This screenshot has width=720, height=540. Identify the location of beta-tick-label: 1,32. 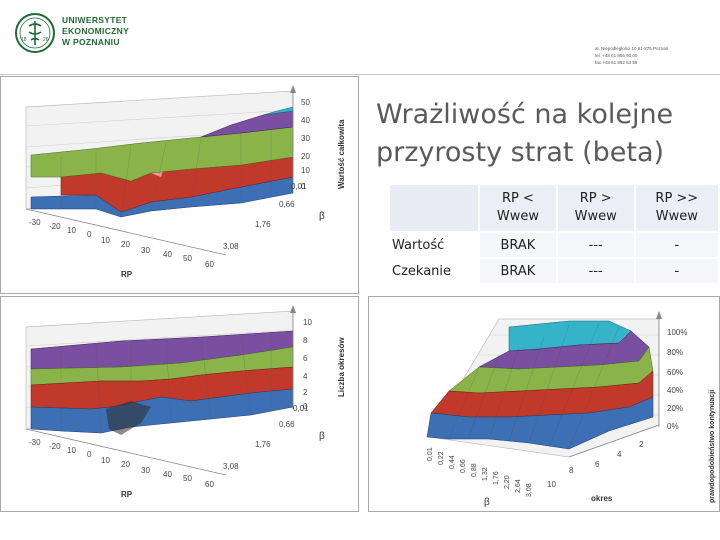
(485, 474).